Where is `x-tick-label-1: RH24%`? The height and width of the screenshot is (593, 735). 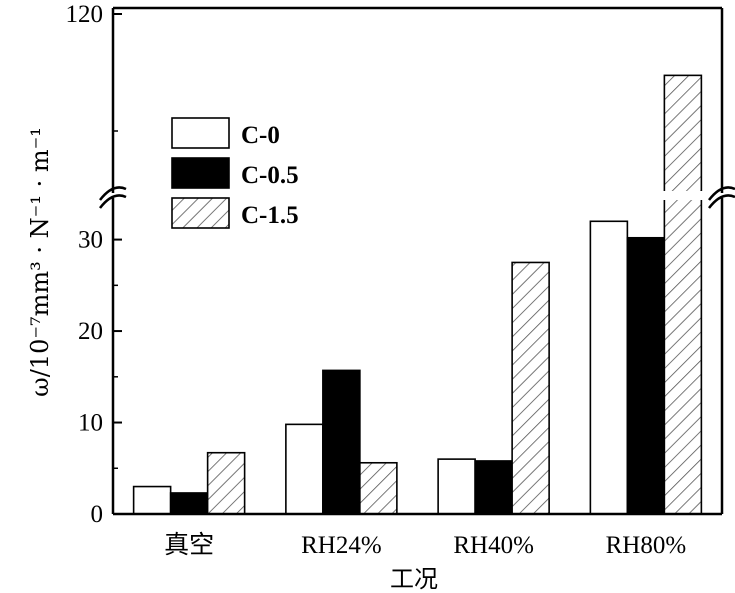 x-tick-label-1: RH24% is located at coordinates (341, 545).